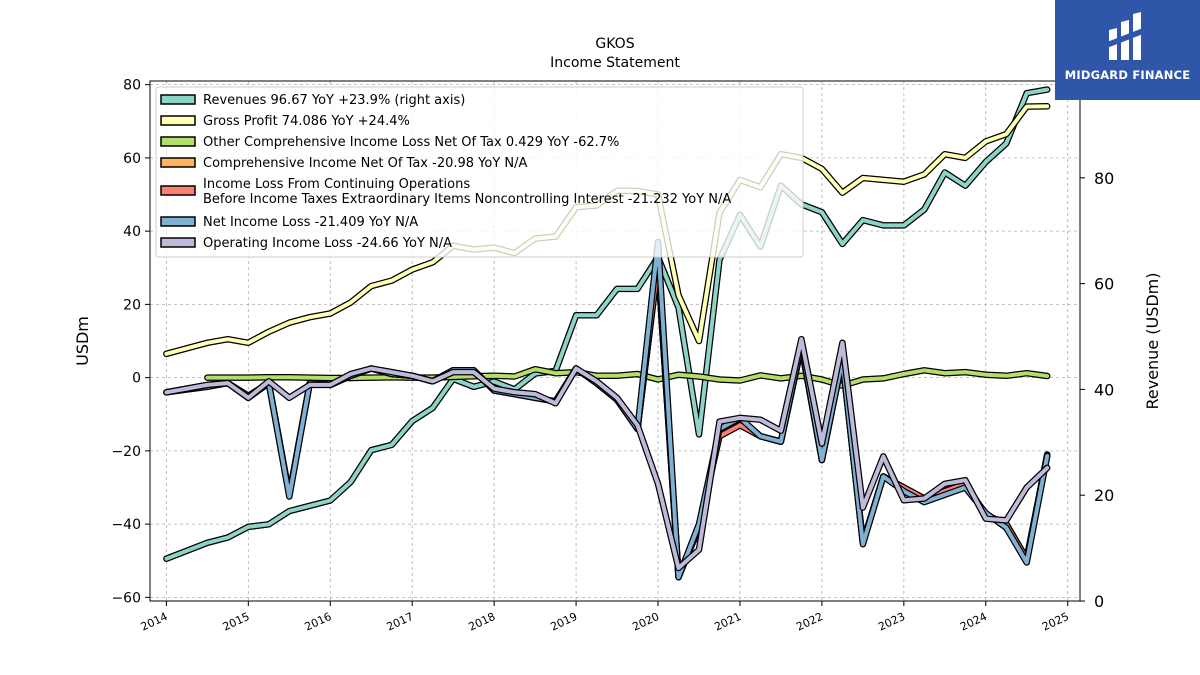 The height and width of the screenshot is (675, 1200). Describe the element at coordinates (400, 622) in the screenshot. I see `x-tick-label: 2017` at that location.